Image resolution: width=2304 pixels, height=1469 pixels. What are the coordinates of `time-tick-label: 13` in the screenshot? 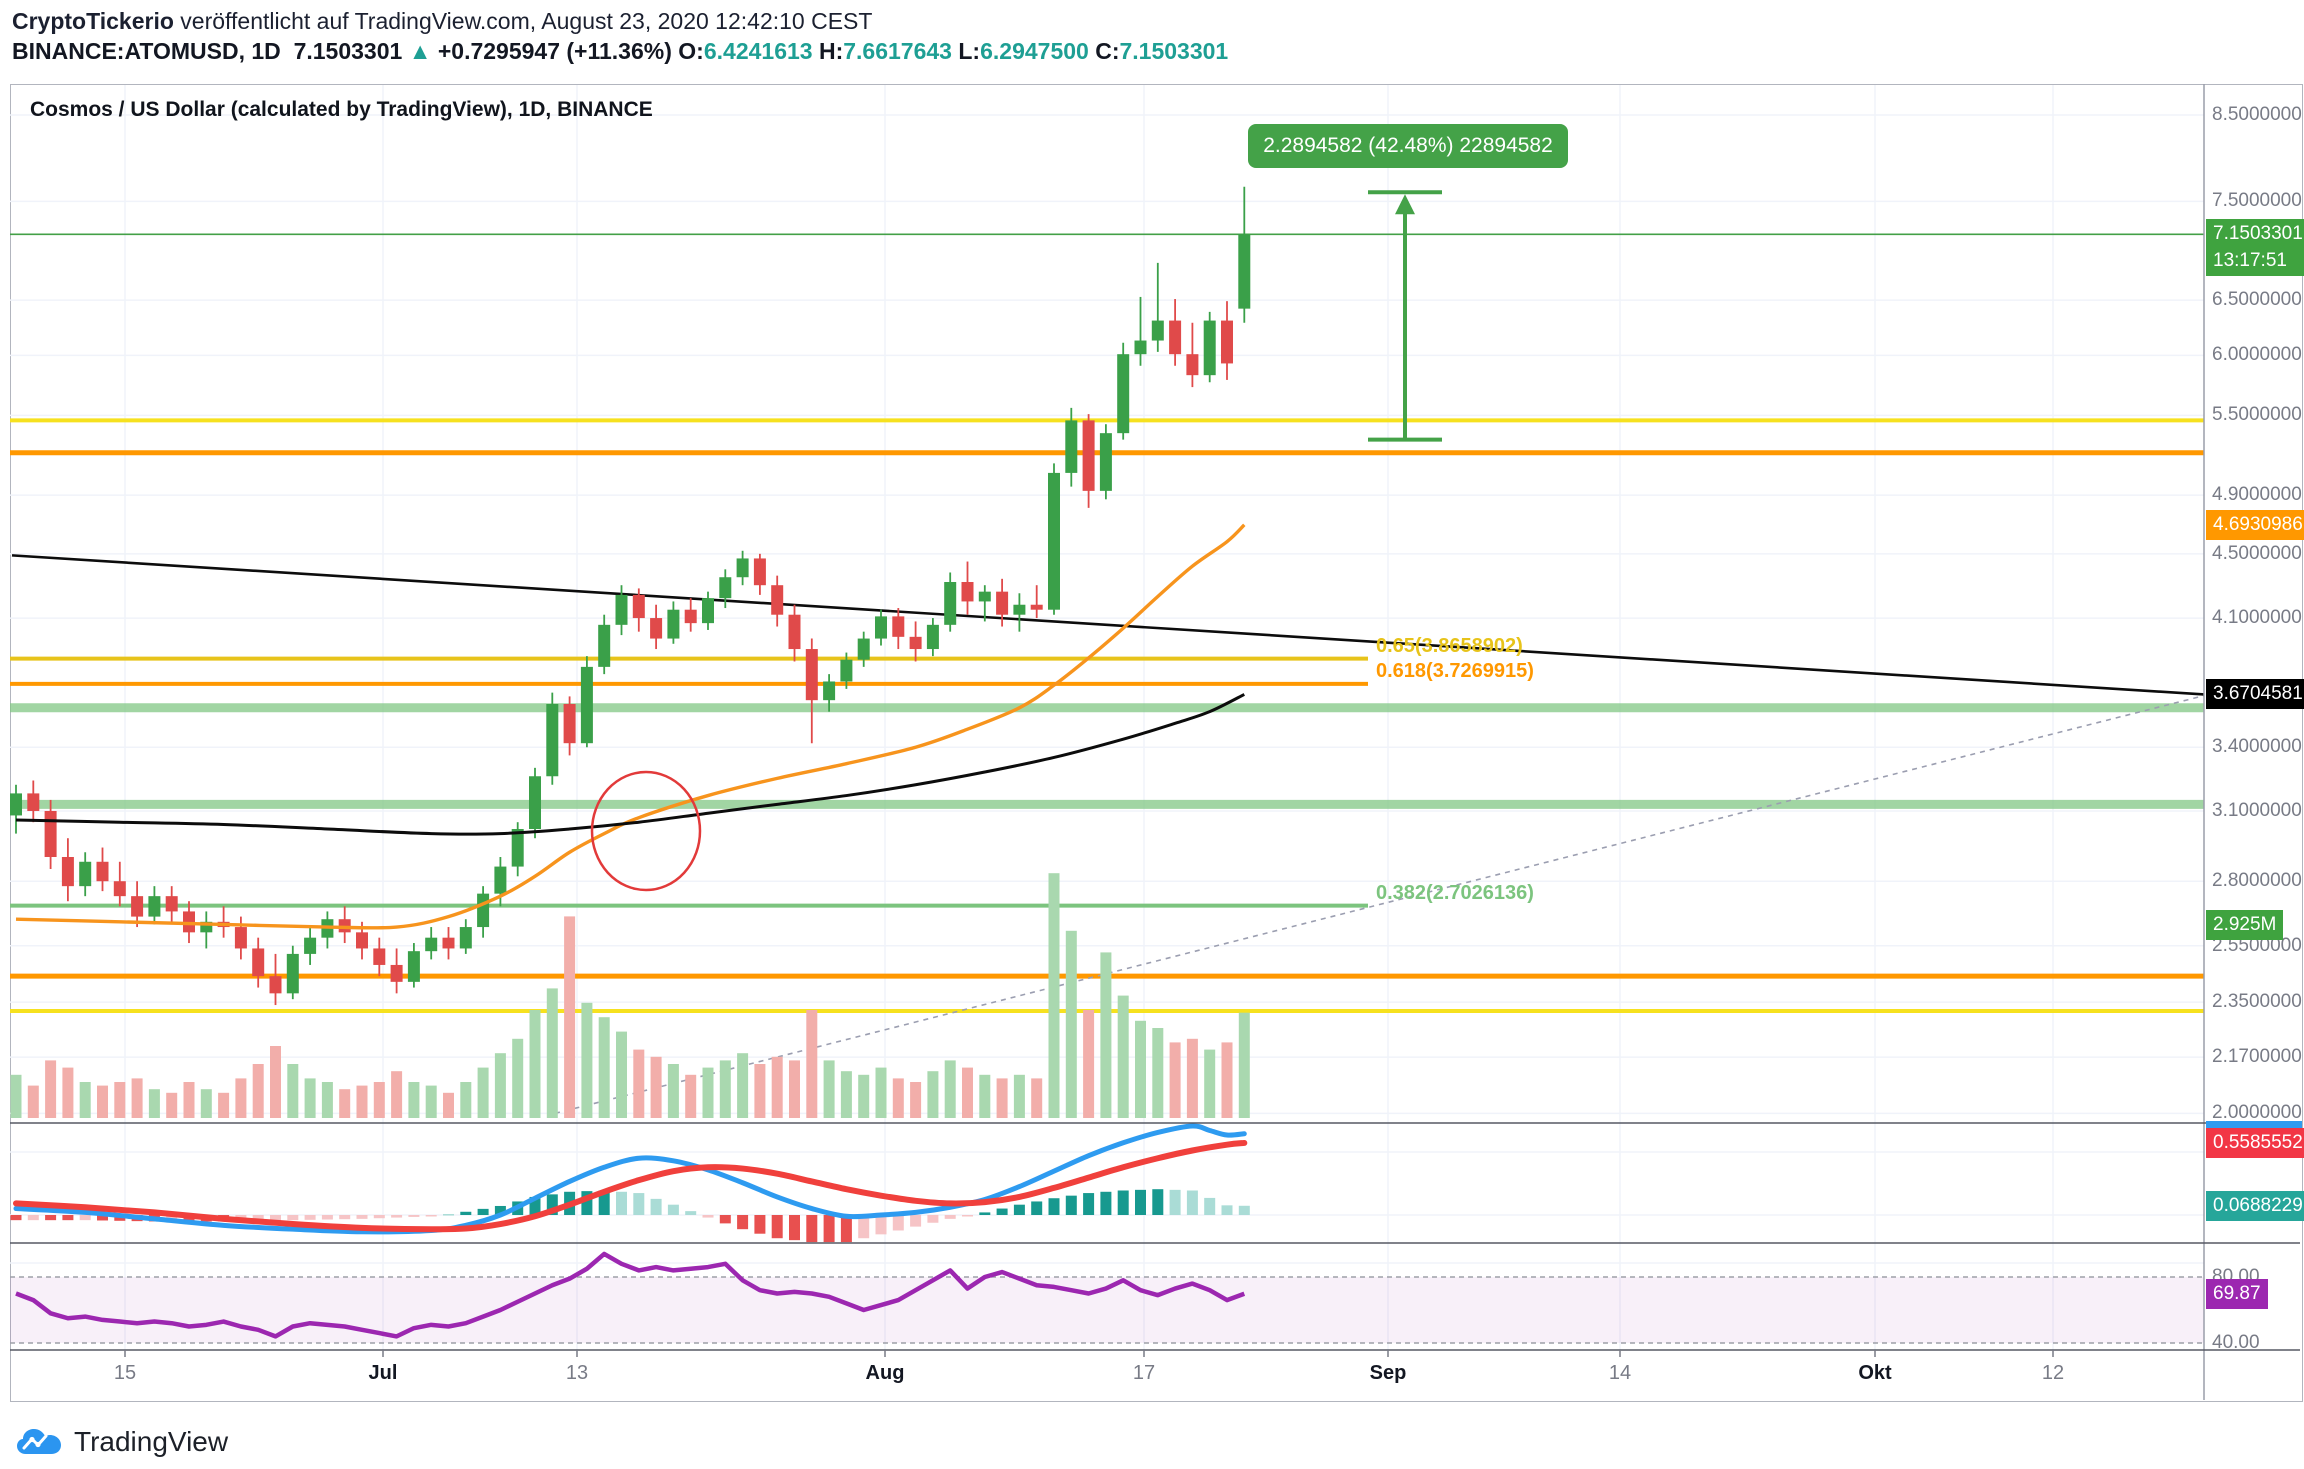 It's located at (577, 1373).